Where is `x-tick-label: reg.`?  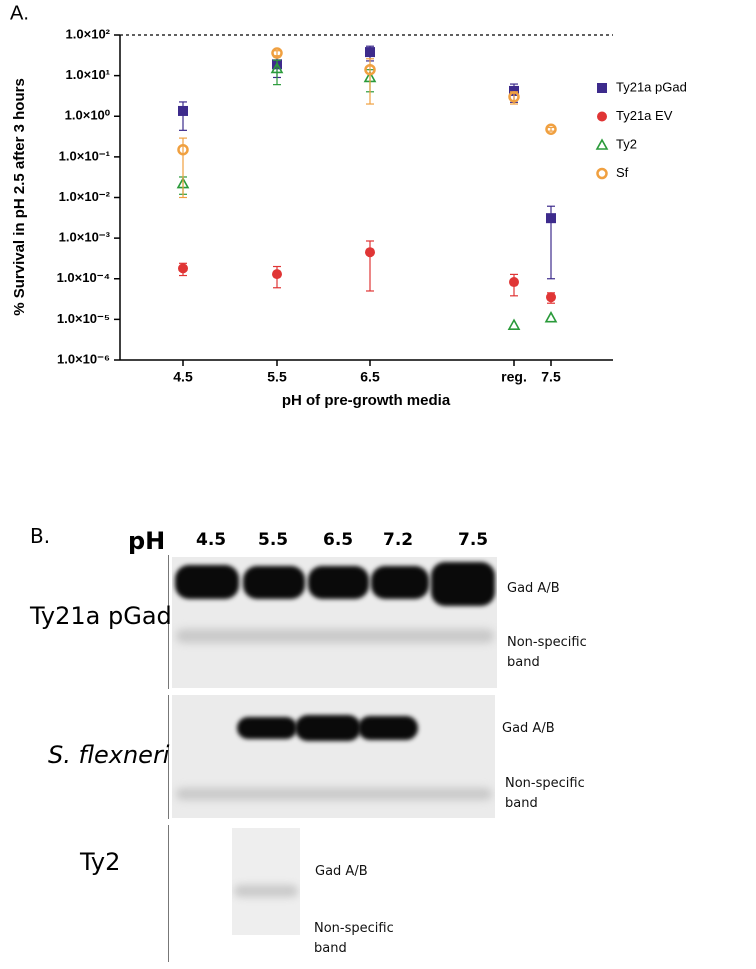
x-tick-label: reg. is located at coordinates (514, 377).